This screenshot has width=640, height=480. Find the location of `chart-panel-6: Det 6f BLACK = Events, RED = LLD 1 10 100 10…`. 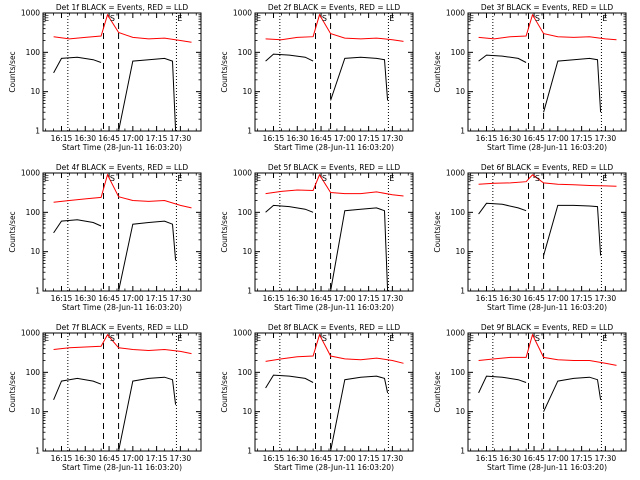

chart-panel-6: Det 6f BLACK = Events, RED = LLD 1 10 100 10… is located at coordinates (530, 237).